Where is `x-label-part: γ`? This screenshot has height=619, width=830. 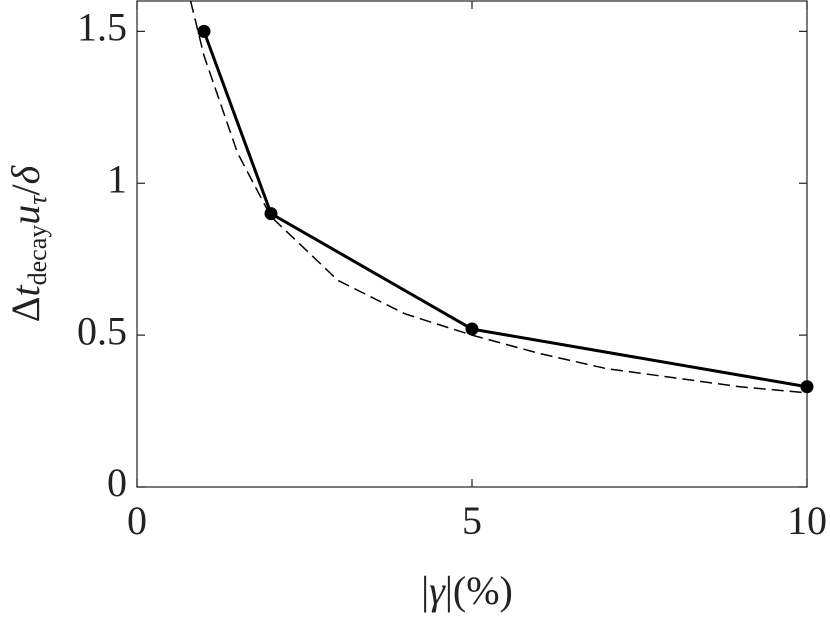 x-label-part: γ is located at coordinates (437, 590).